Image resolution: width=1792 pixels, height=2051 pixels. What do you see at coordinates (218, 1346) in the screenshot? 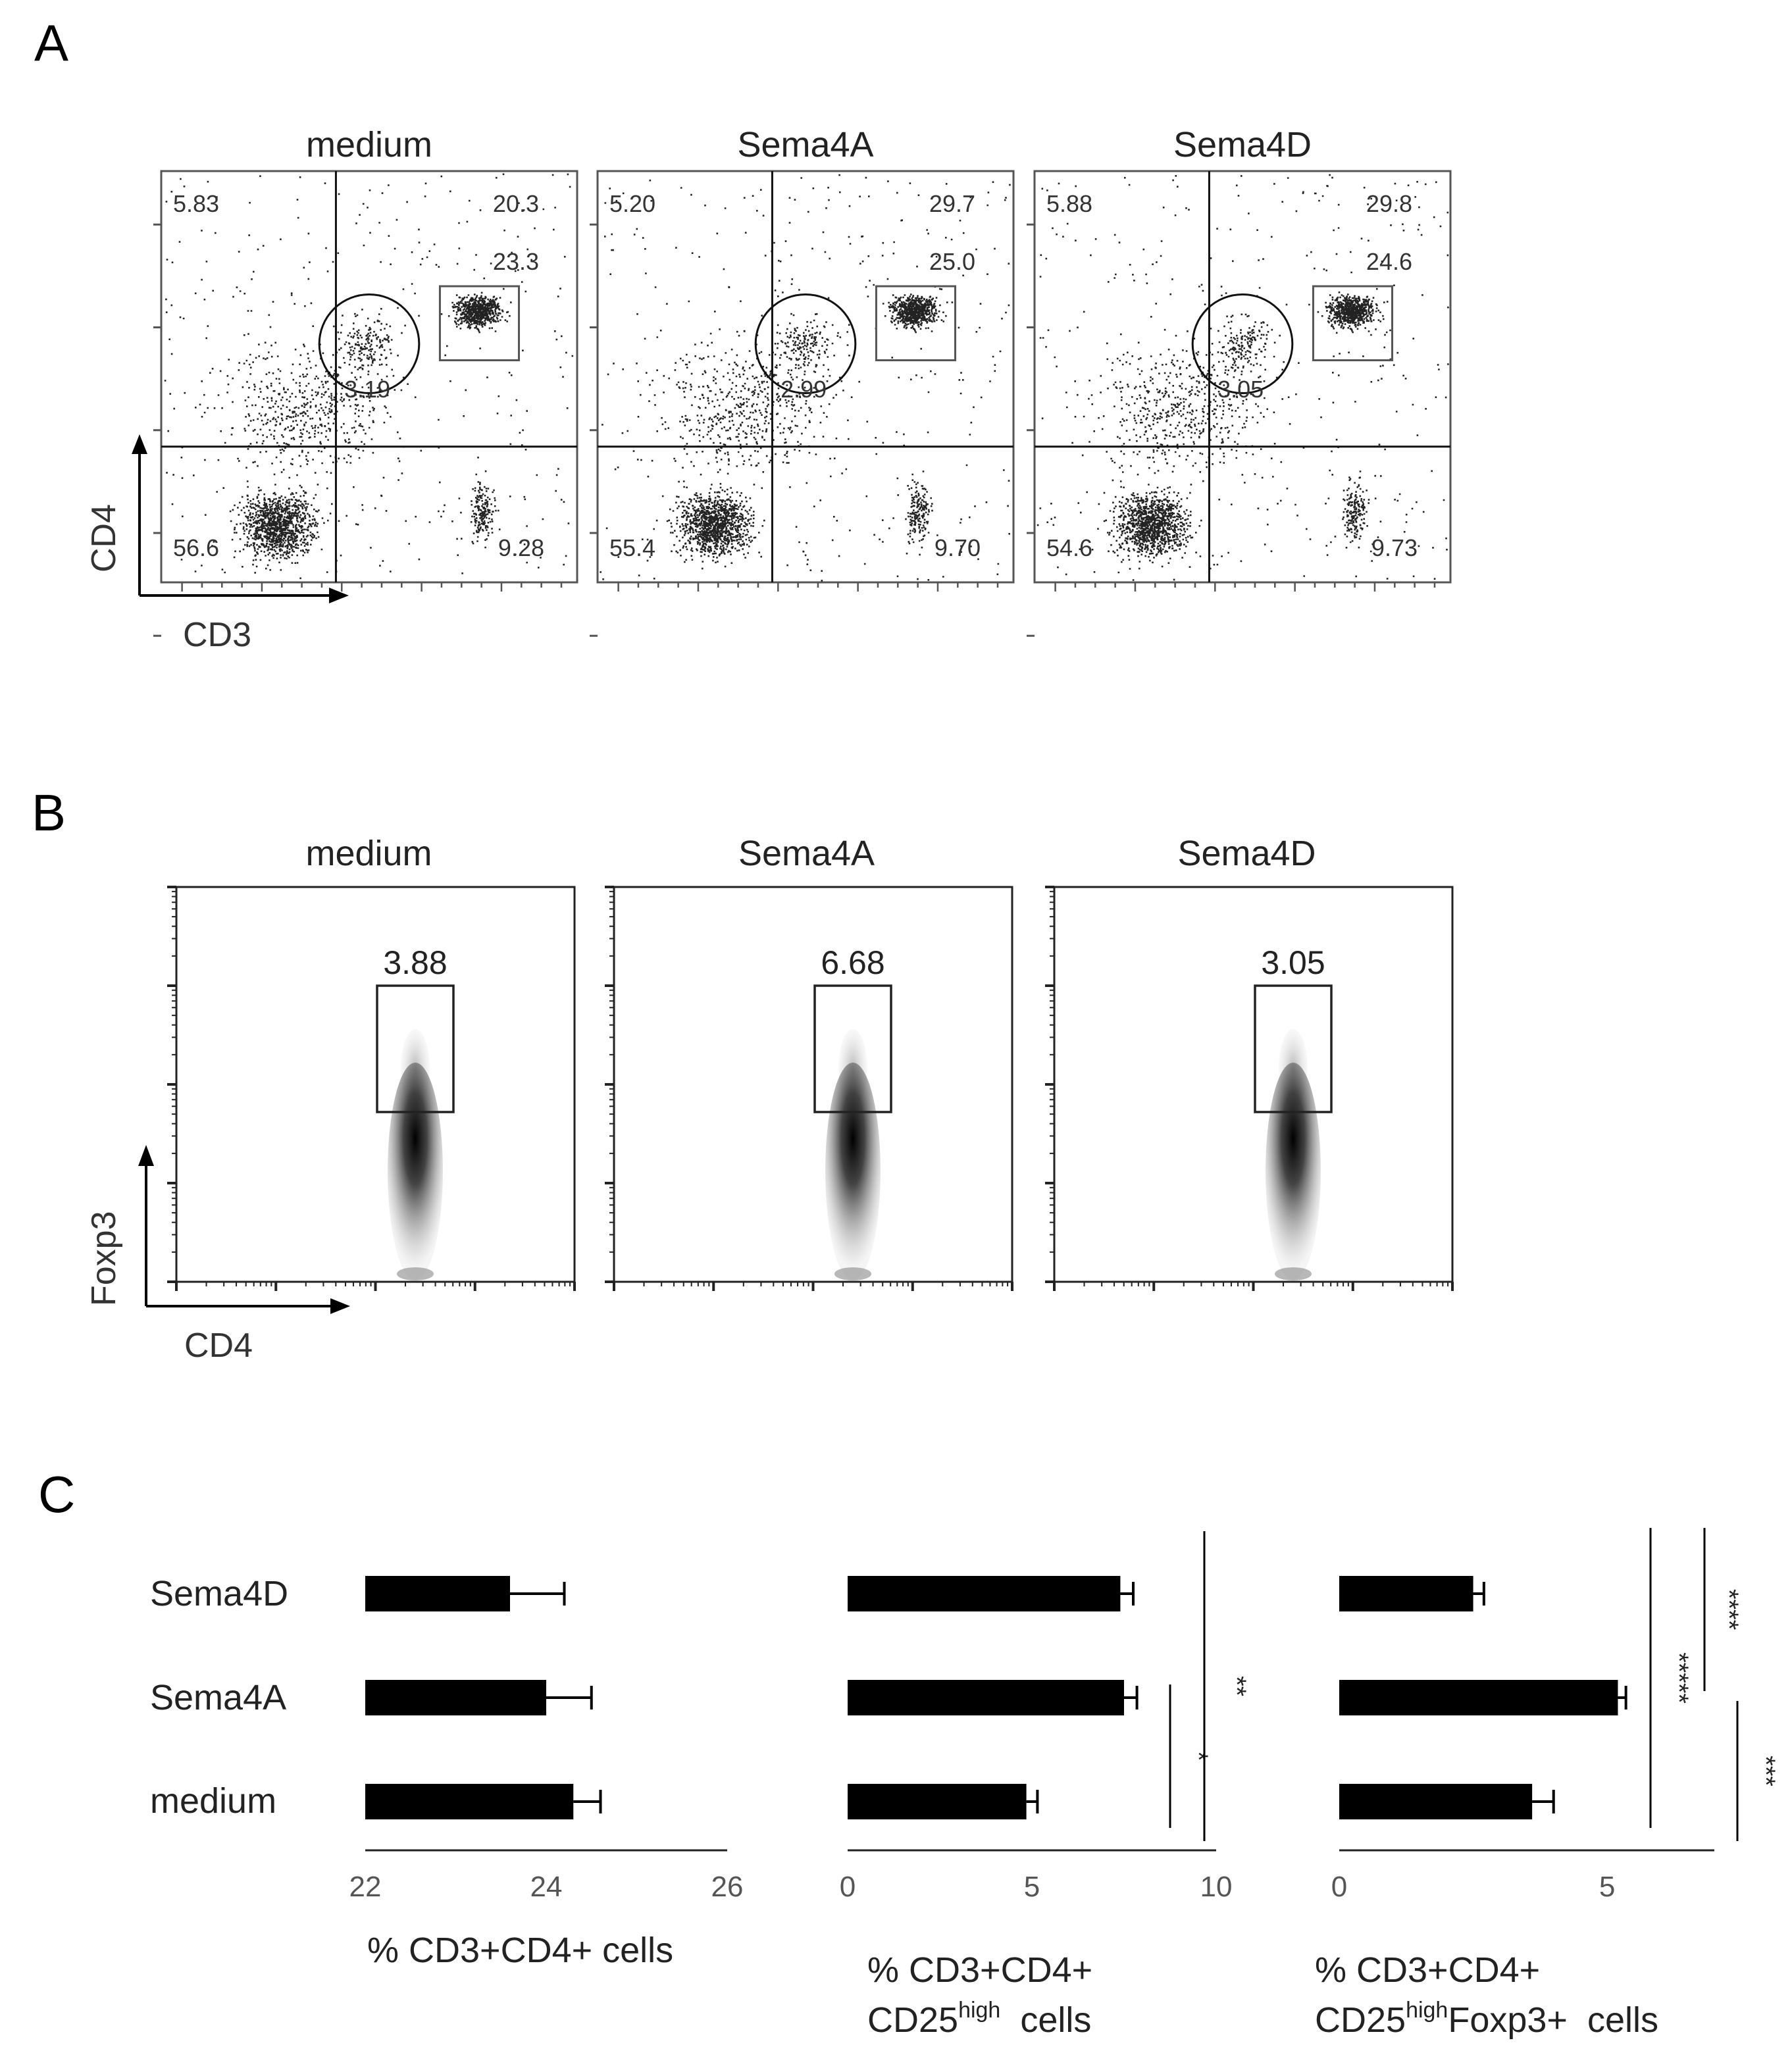
I see `panel-b-xlabel: CD4` at bounding box center [218, 1346].